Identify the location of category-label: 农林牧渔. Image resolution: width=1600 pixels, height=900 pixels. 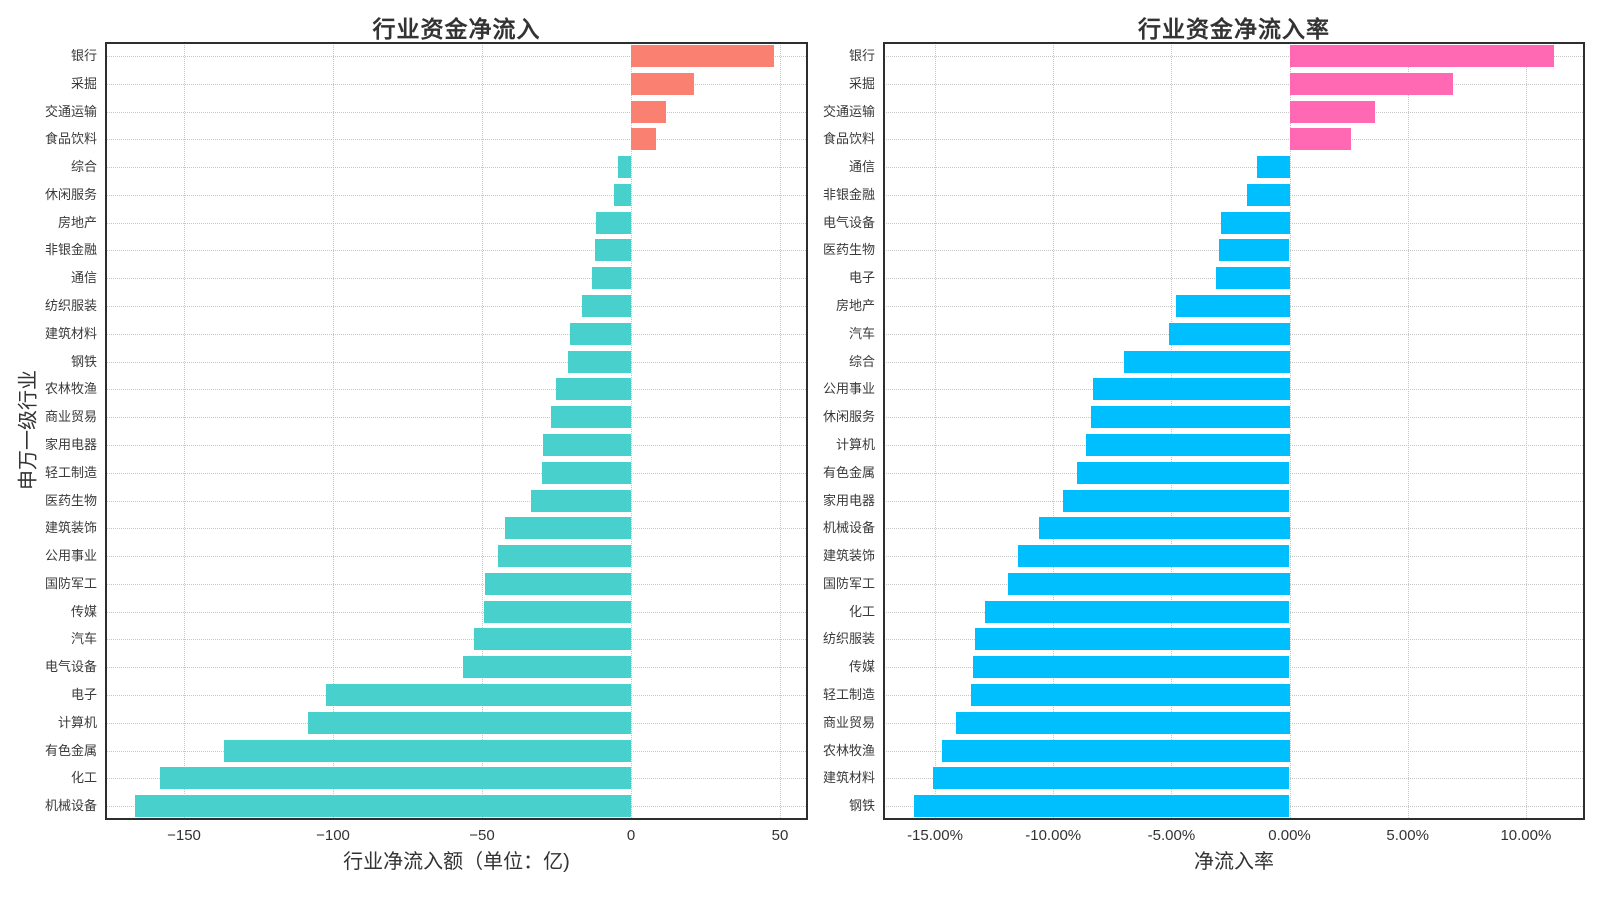
(70, 389).